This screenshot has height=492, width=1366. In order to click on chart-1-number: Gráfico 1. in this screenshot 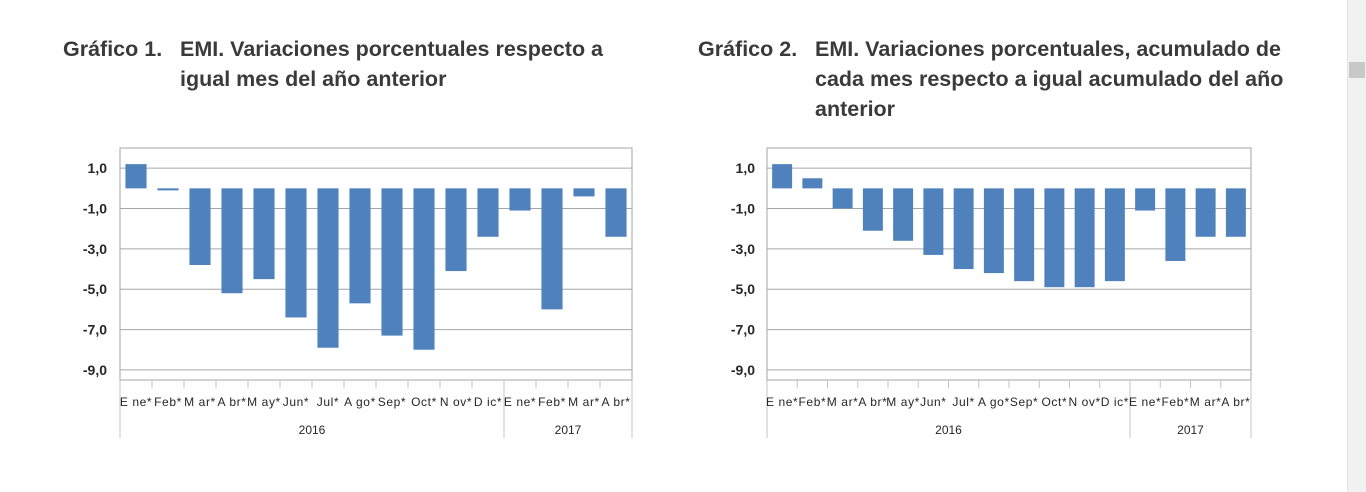, I will do `click(113, 49)`.